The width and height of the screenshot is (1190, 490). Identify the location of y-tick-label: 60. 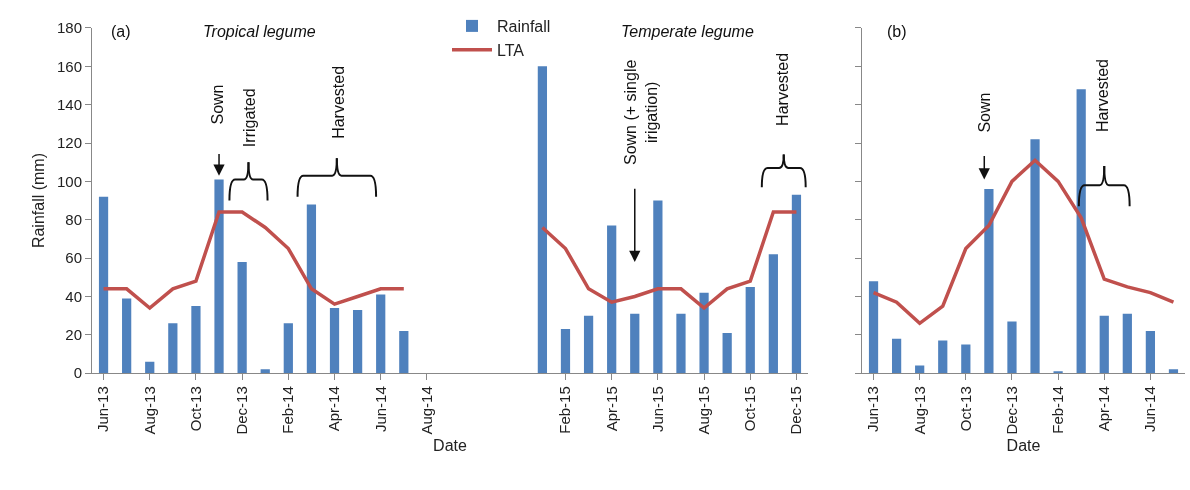
(73, 258).